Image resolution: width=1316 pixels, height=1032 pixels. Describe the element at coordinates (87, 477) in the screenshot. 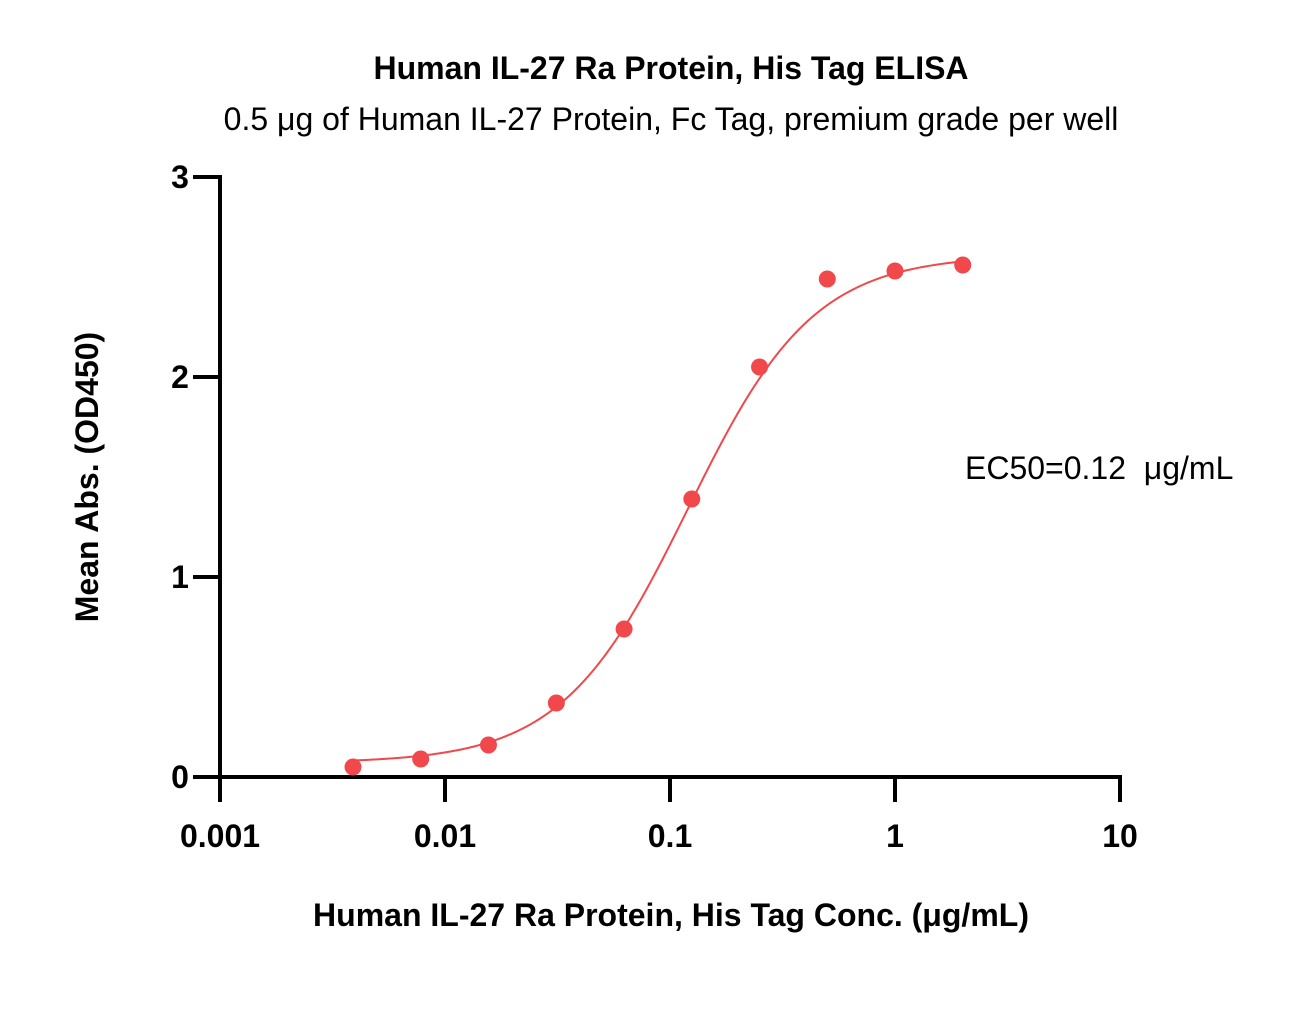

I see `y-axis-label: Mean Abs. (OD450)` at that location.